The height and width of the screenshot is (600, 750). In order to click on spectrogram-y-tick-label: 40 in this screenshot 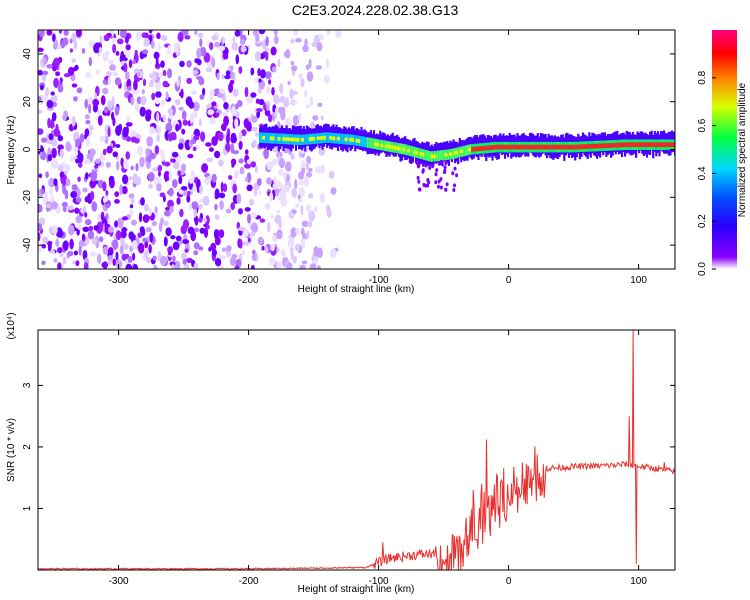, I will do `click(27, 54)`.